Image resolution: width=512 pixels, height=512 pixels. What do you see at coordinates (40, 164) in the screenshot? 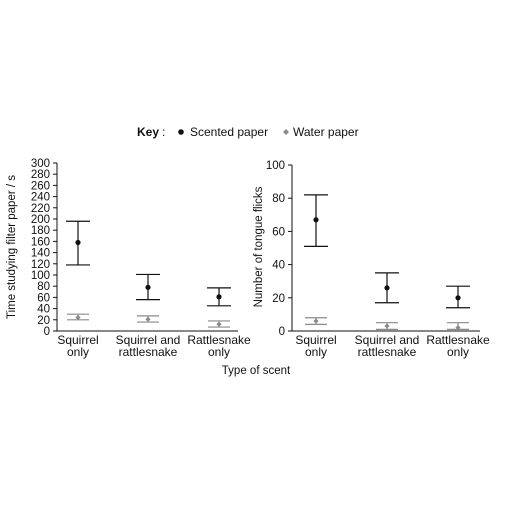
I see `y-tick-label: 300` at bounding box center [40, 164].